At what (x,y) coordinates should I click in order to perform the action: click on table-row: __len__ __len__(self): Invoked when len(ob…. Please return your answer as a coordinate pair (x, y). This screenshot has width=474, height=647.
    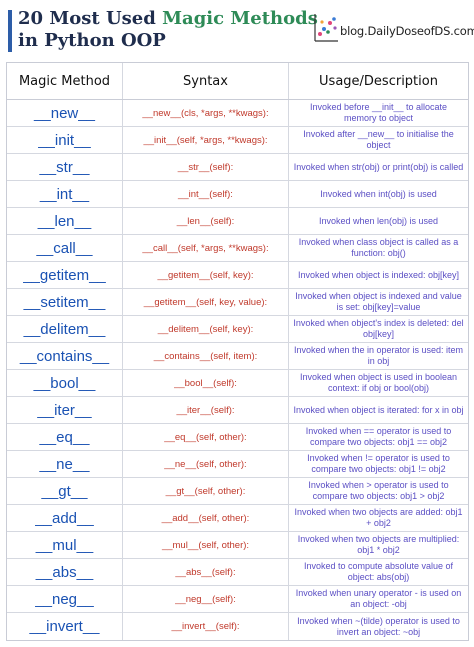
    Looking at the image, I should click on (237, 221).